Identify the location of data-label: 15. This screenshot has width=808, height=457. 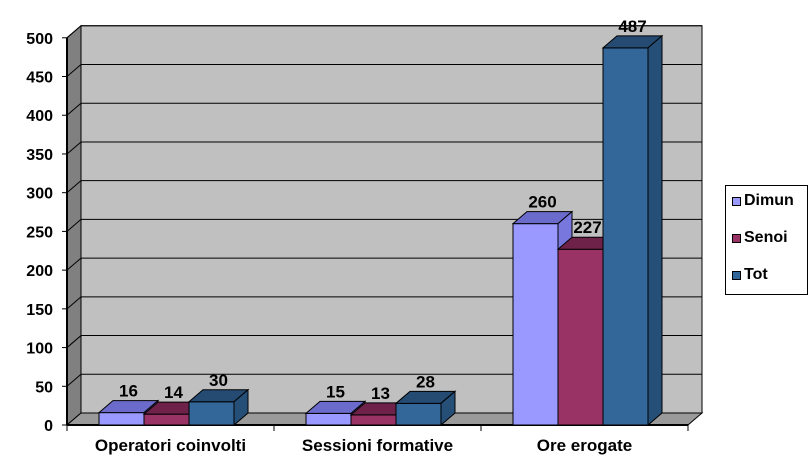
(335, 391).